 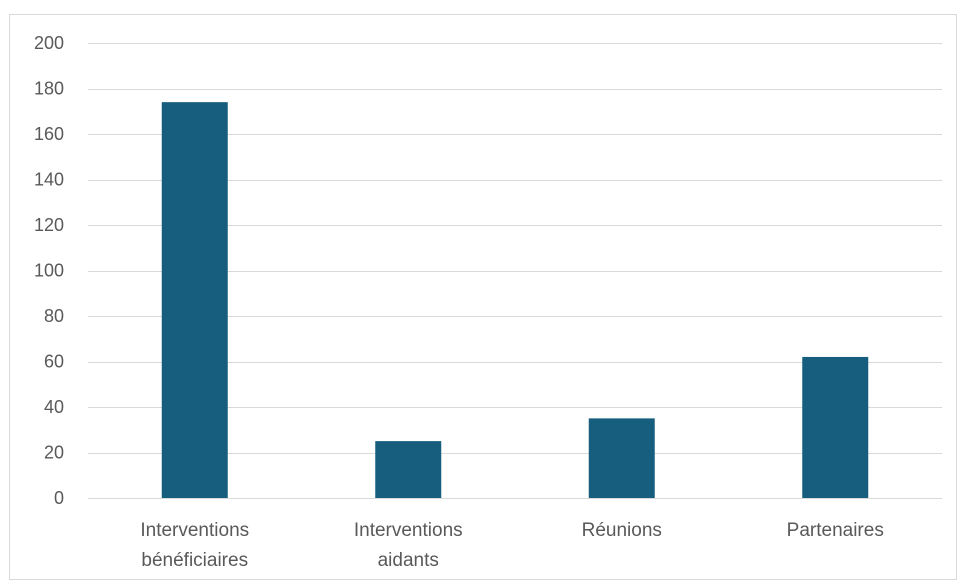 I want to click on y-tick-label: 20, so click(x=54, y=453).